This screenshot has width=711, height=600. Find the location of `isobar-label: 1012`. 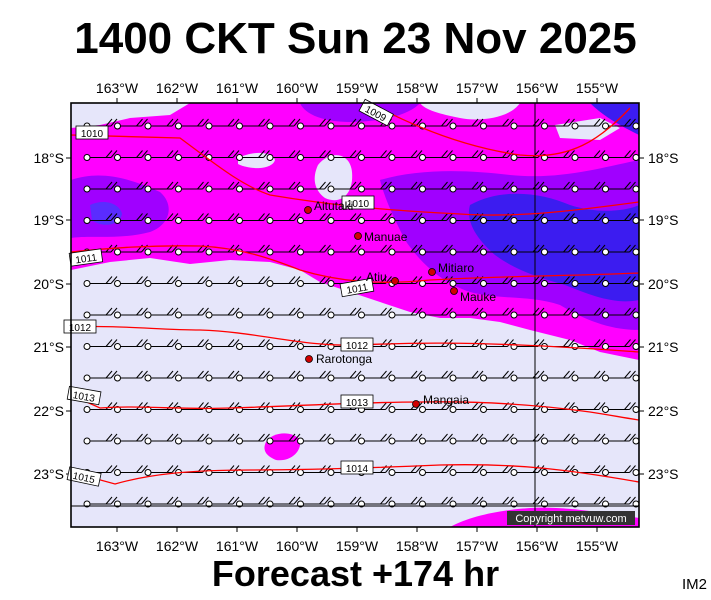

isobar-label: 1012 is located at coordinates (357, 346).